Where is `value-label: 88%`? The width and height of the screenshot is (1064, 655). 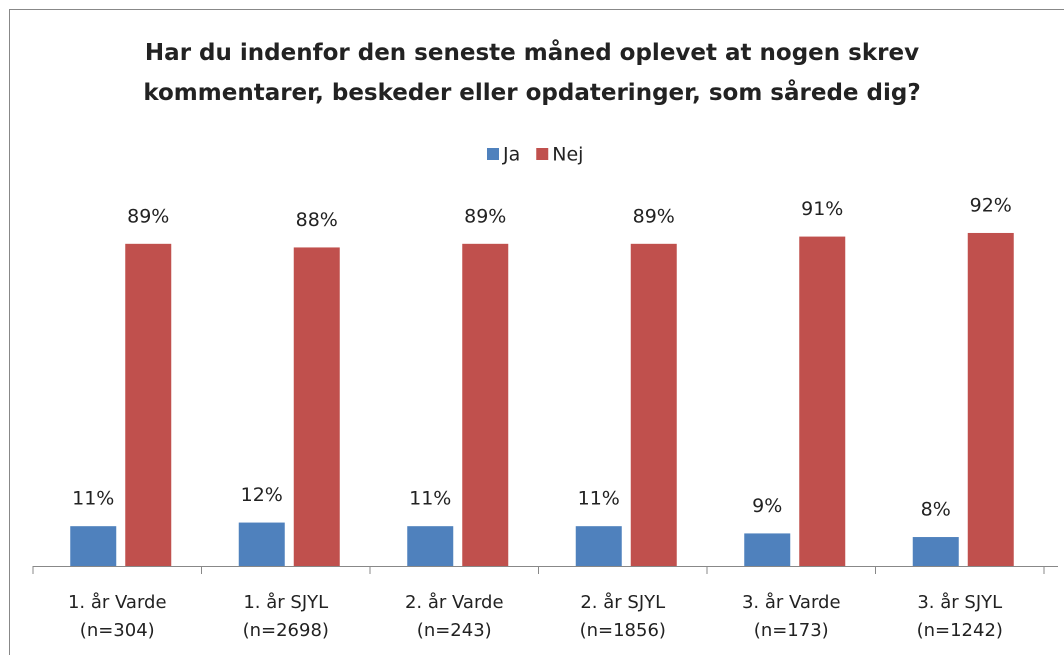
value-label: 88% is located at coordinates (317, 220).